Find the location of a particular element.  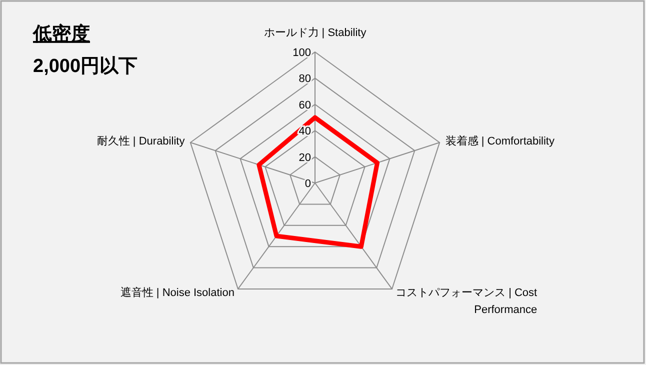

spoke-label: 遮音性 | Noise Isolation is located at coordinates (177, 292).